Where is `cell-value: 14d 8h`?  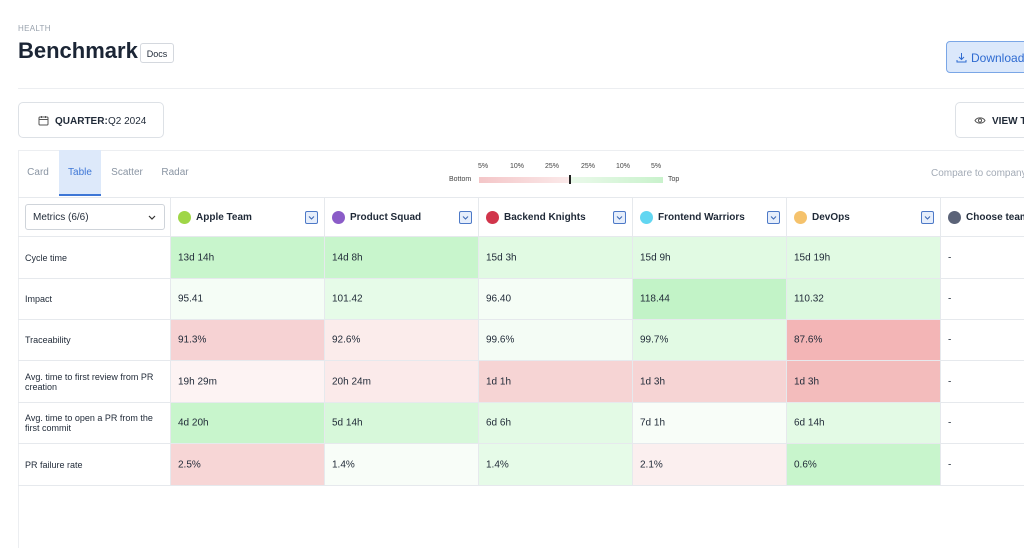
cell-value: 14d 8h is located at coordinates (347, 257).